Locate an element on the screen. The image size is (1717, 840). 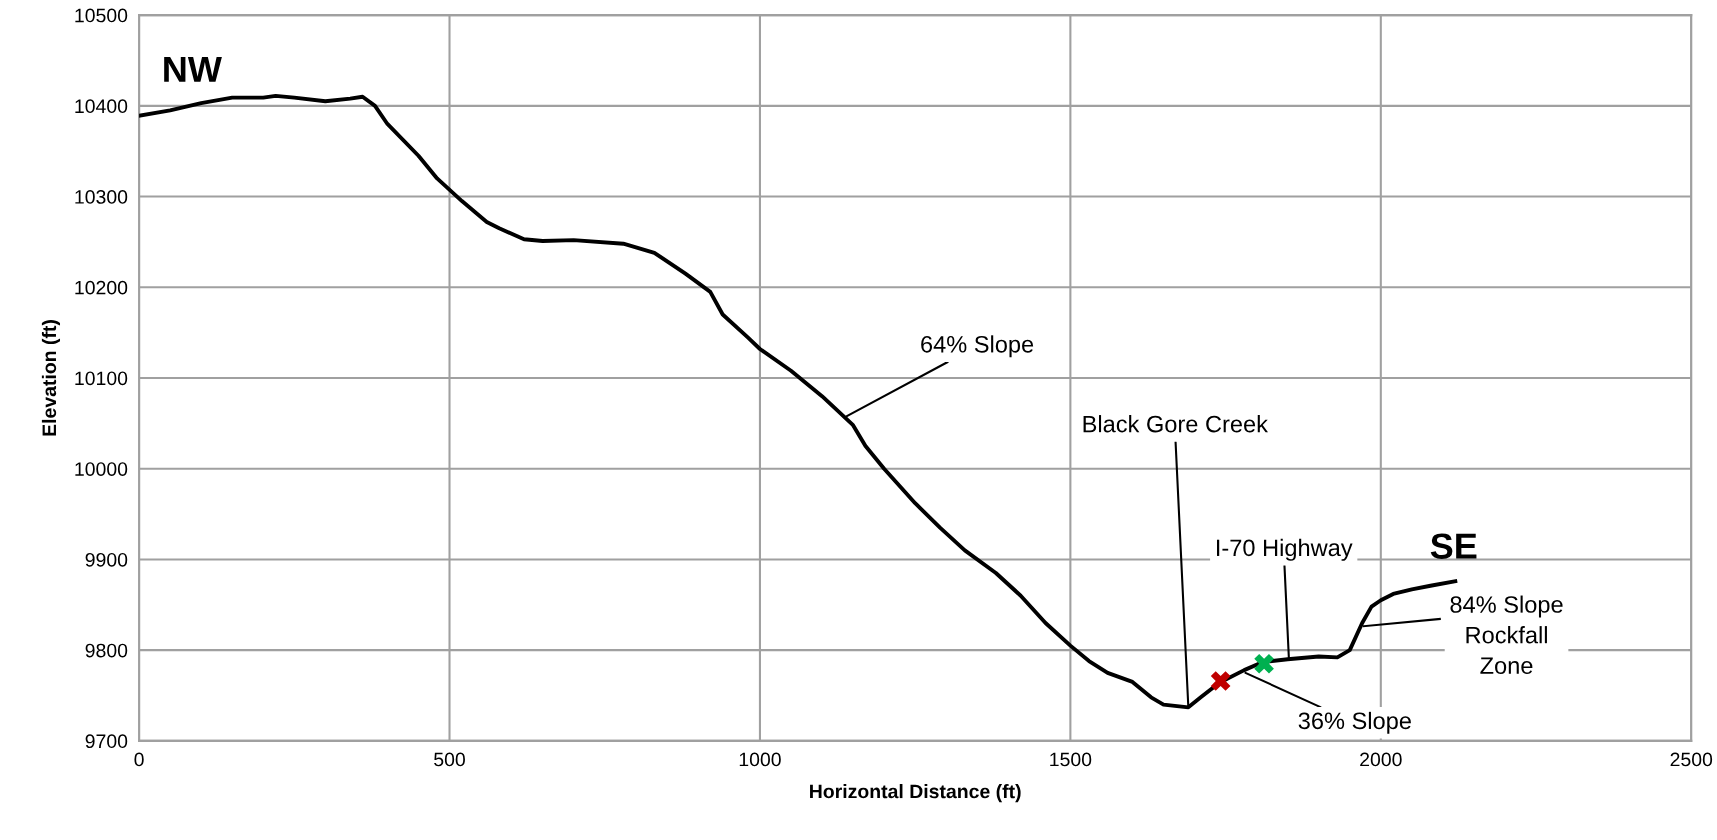
x-tick-label: 500 is located at coordinates (449, 759).